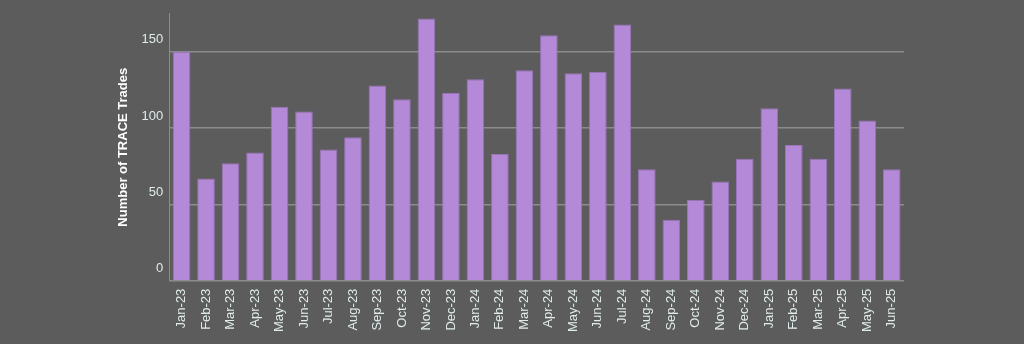 Image resolution: width=1024 pixels, height=344 pixels. What do you see at coordinates (744, 309) in the screenshot?
I see `x-tick-label: Dec-24` at bounding box center [744, 309].